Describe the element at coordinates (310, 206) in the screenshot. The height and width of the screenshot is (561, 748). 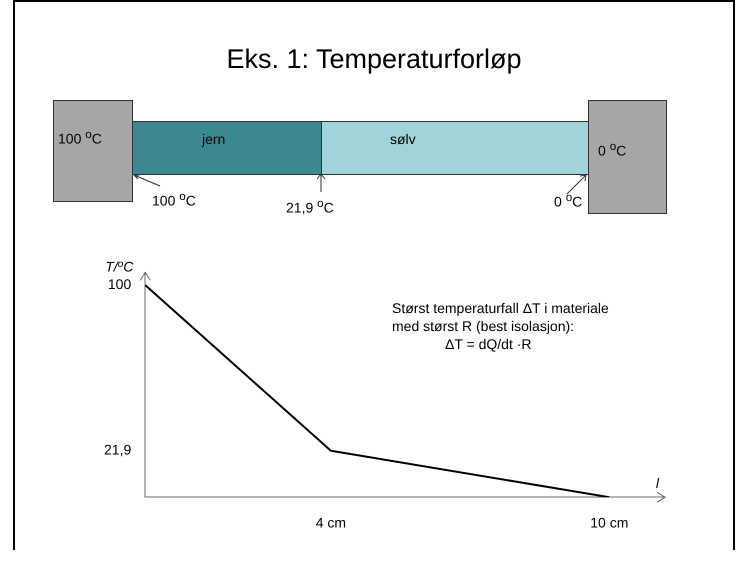
I see `text: 21,9 $^{o}$C` at that location.